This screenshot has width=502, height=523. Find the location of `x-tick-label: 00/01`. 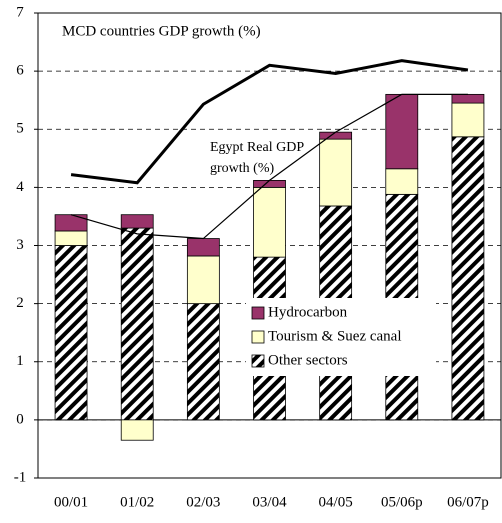

x-tick-label: 00/01 is located at coordinates (71, 502).